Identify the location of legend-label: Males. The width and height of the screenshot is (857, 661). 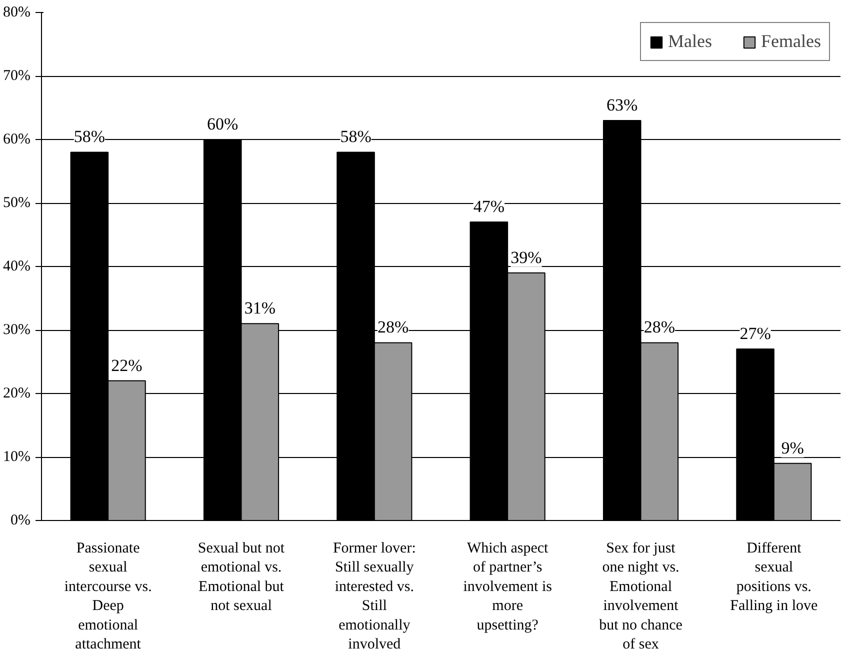
(690, 41).